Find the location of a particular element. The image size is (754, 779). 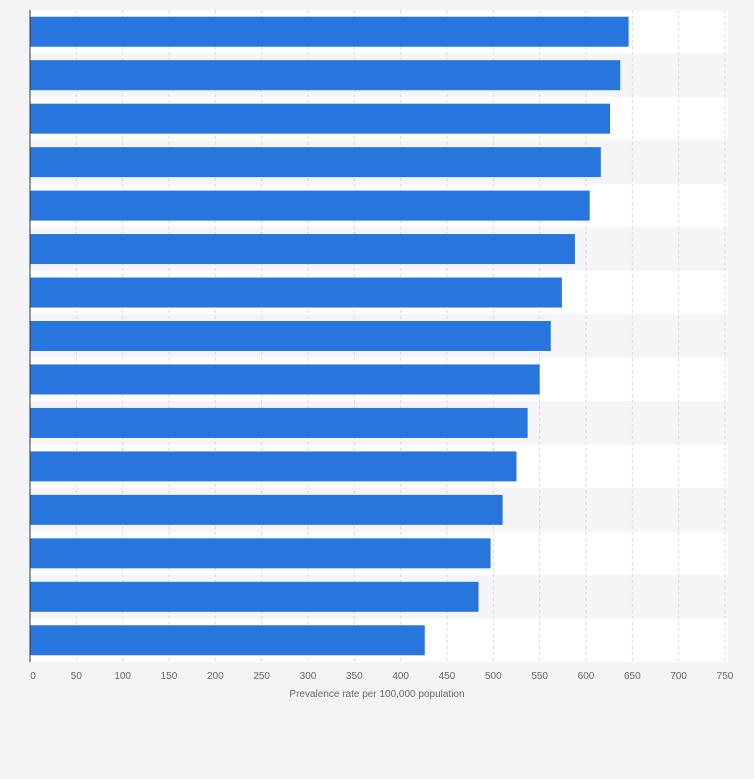

x-tick-label: 450 is located at coordinates (447, 676).